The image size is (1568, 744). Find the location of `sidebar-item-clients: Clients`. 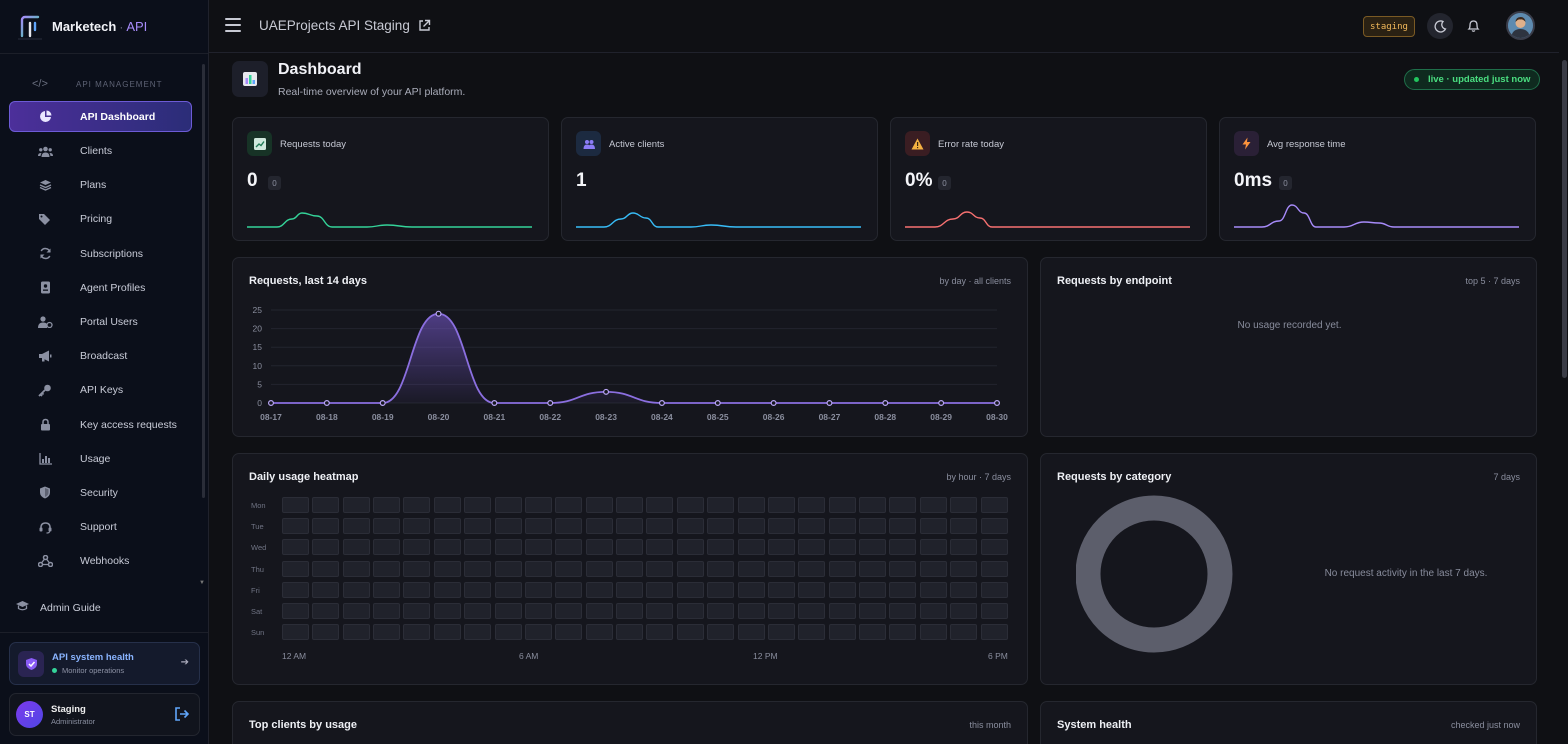

sidebar-item-clients: Clients is located at coordinates (100, 151).